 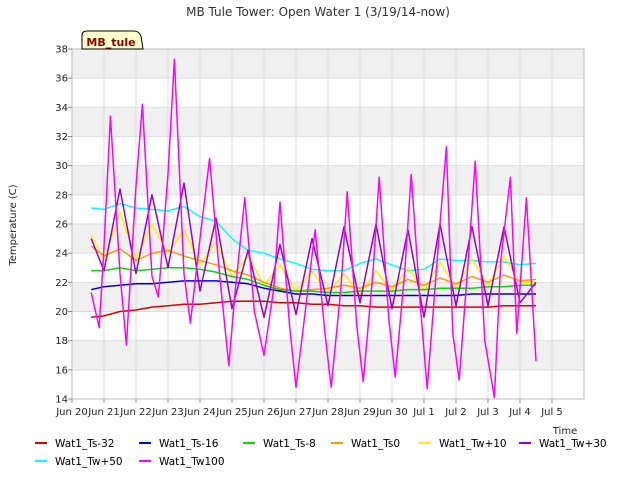 I want to click on x-tick-label: Jun 25, so click(x=231, y=412).